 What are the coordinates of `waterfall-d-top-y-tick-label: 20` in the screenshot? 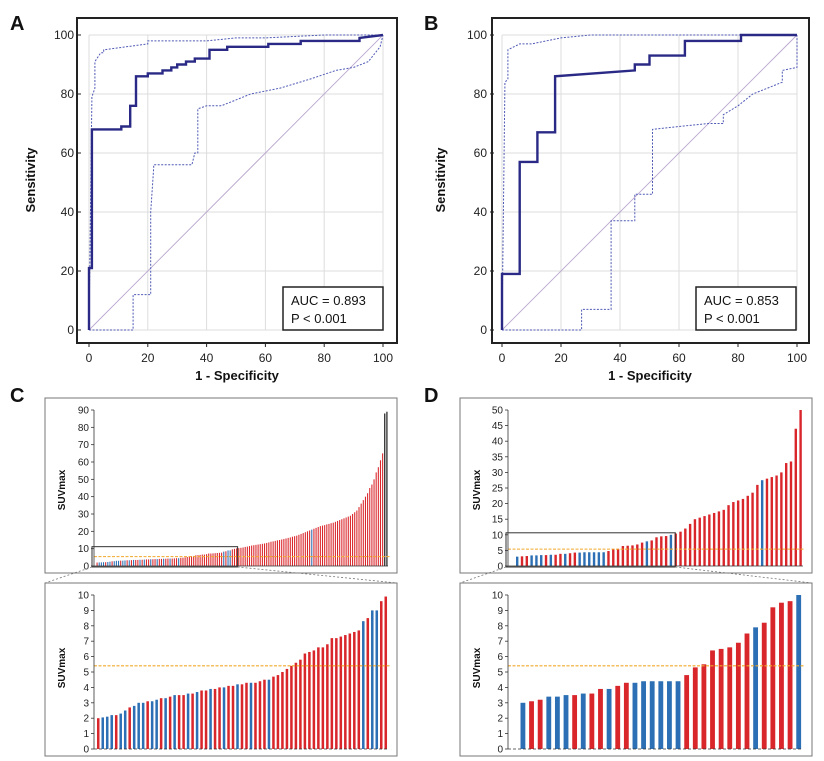 It's located at (498, 504).